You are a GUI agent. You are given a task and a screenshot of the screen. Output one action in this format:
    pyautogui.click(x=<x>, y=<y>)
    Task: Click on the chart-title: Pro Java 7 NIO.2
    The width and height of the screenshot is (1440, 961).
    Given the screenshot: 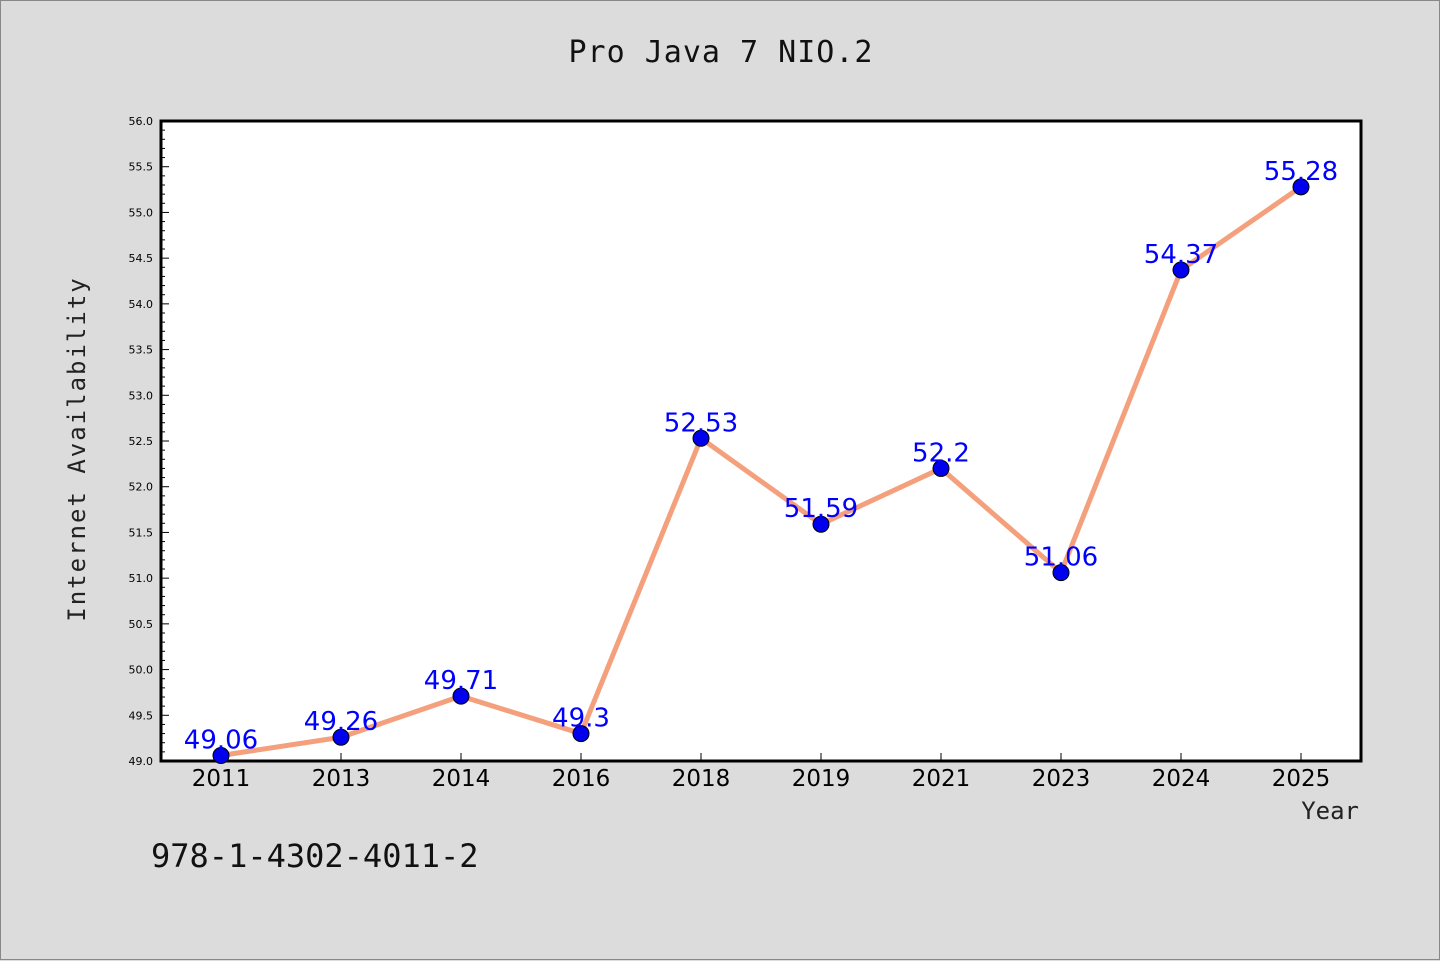 What is the action you would take?
    pyautogui.click(x=721, y=52)
    